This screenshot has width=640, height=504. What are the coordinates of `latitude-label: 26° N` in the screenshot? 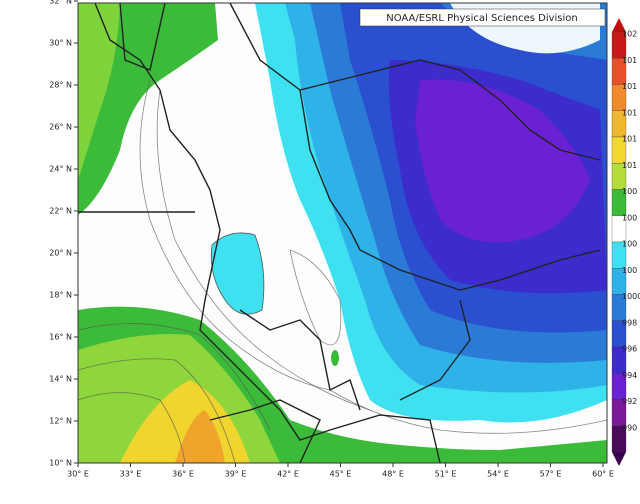 It's located at (60, 127).